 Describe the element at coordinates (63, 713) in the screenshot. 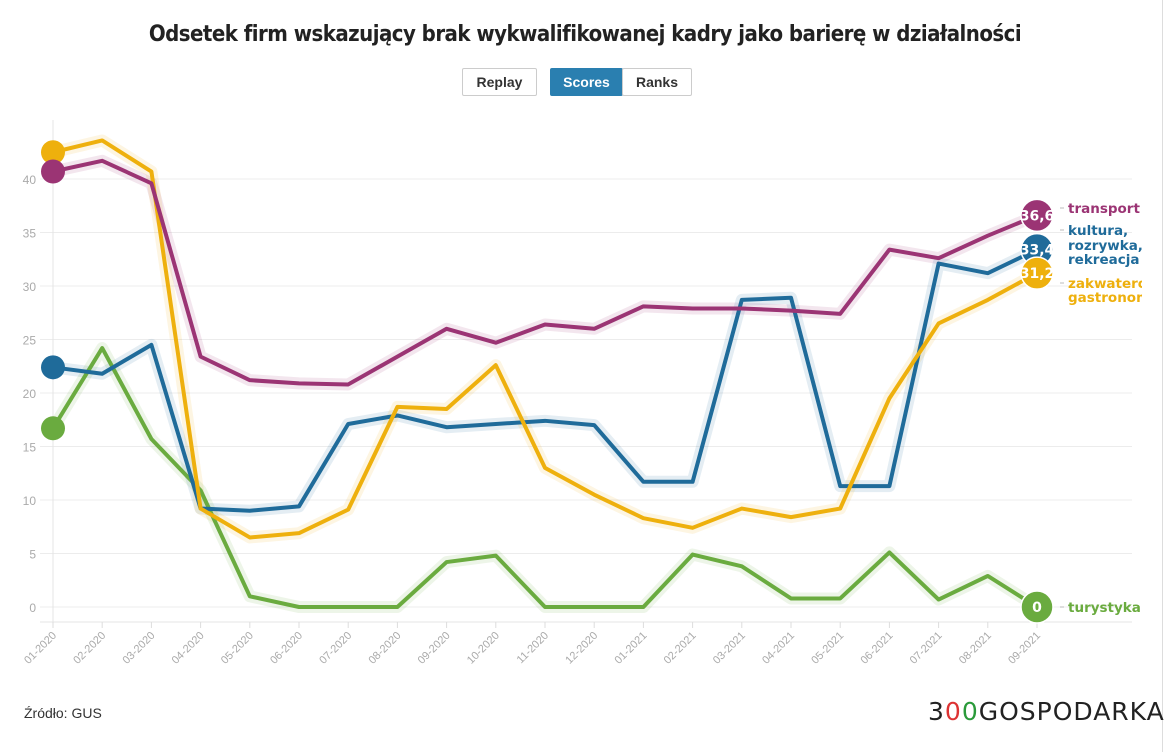

I see `source-note: Źródło: GUS` at that location.